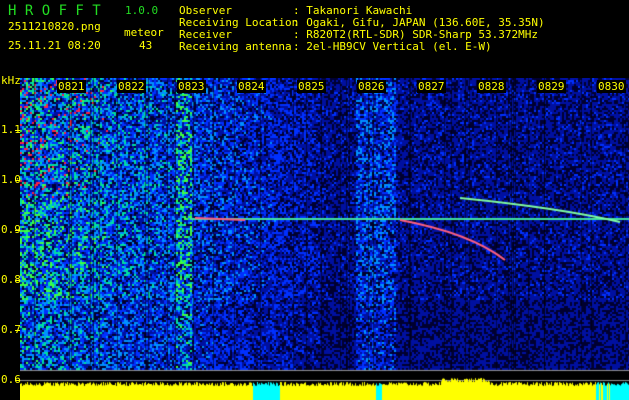  Describe the element at coordinates (131, 86) in the screenshot. I see `x-tick-label: 0822` at that location.